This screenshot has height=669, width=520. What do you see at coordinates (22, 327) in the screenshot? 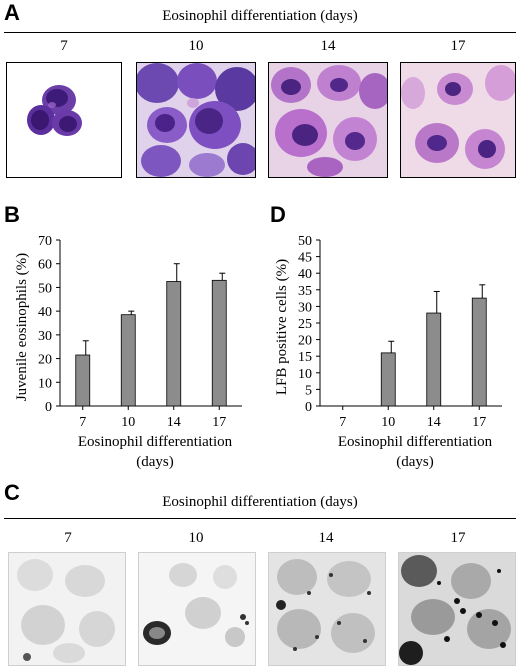
I see `chart-b-ylabel: Juvenile eosinophils (%)` at bounding box center [22, 327].